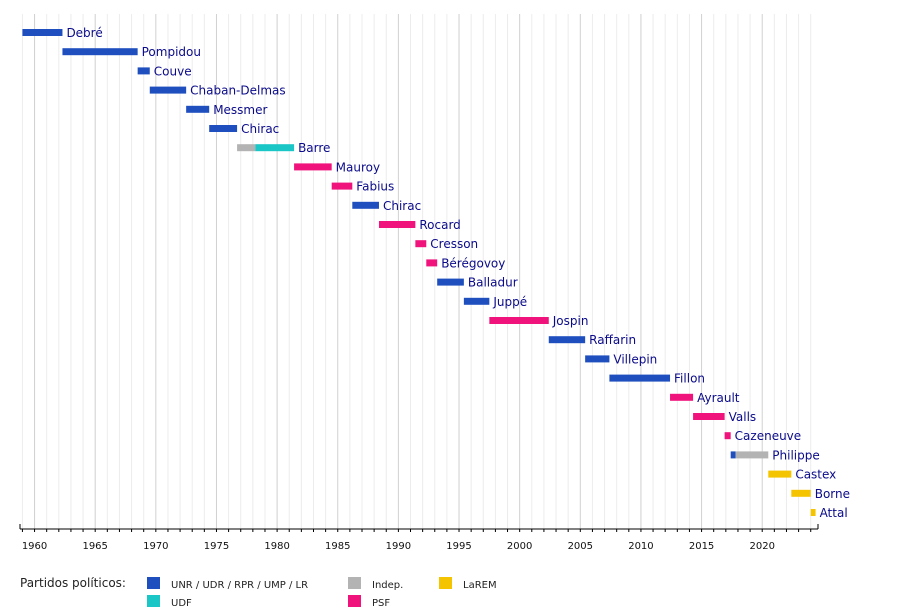  Describe the element at coordinates (635, 359) in the screenshot. I see `pm-label-17: Villepin` at that location.